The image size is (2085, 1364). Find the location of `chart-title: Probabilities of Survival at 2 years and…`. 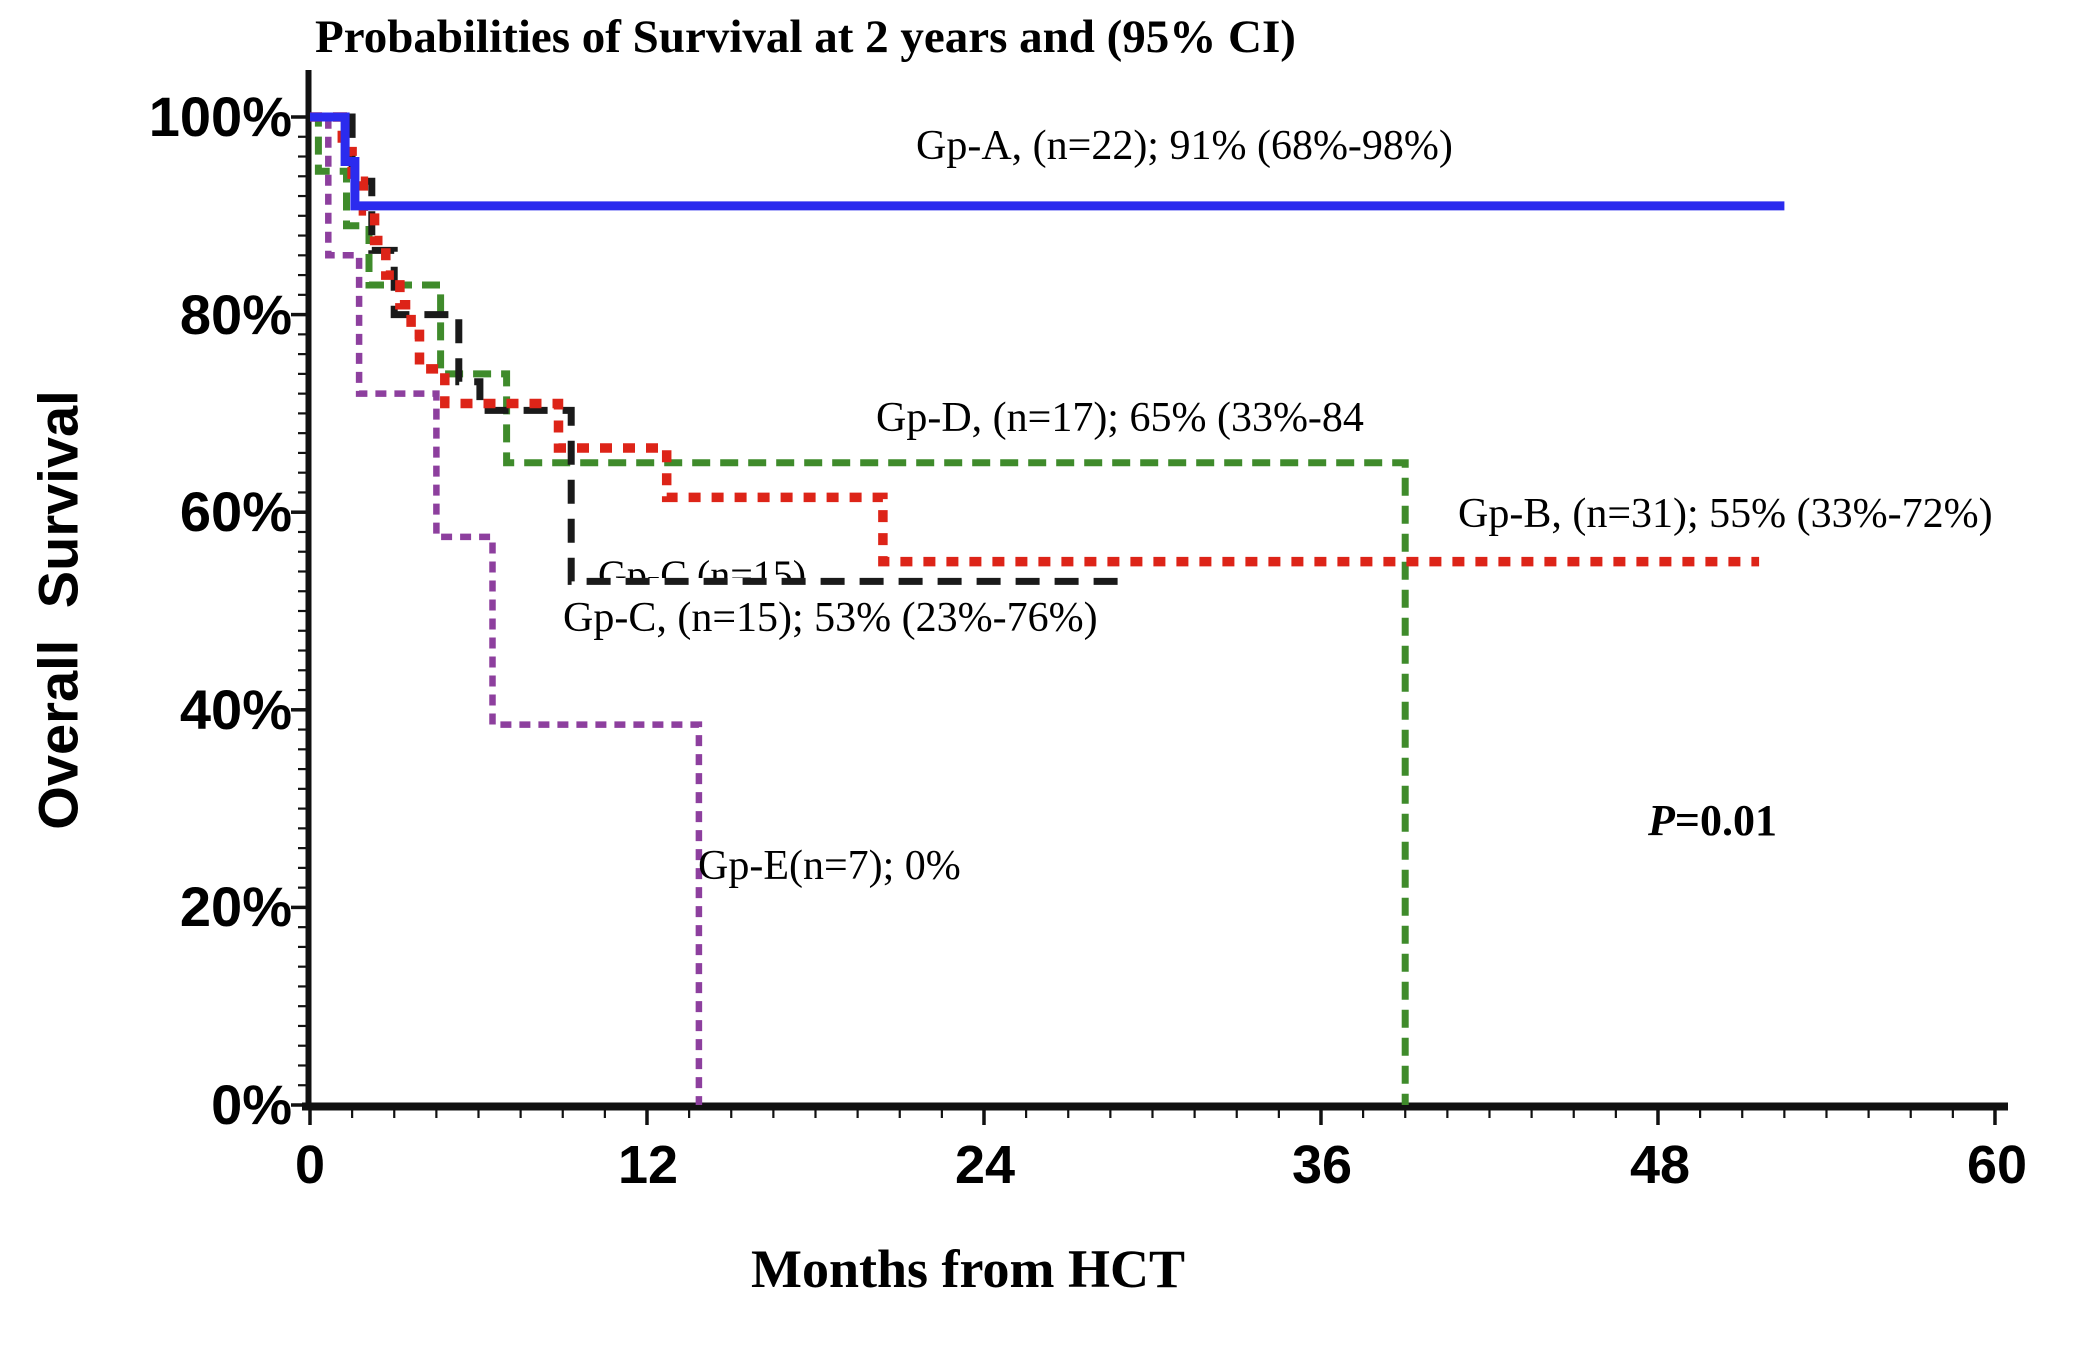

chart-title: Probabilities of Survival at 2 years and… is located at coordinates (805, 37).